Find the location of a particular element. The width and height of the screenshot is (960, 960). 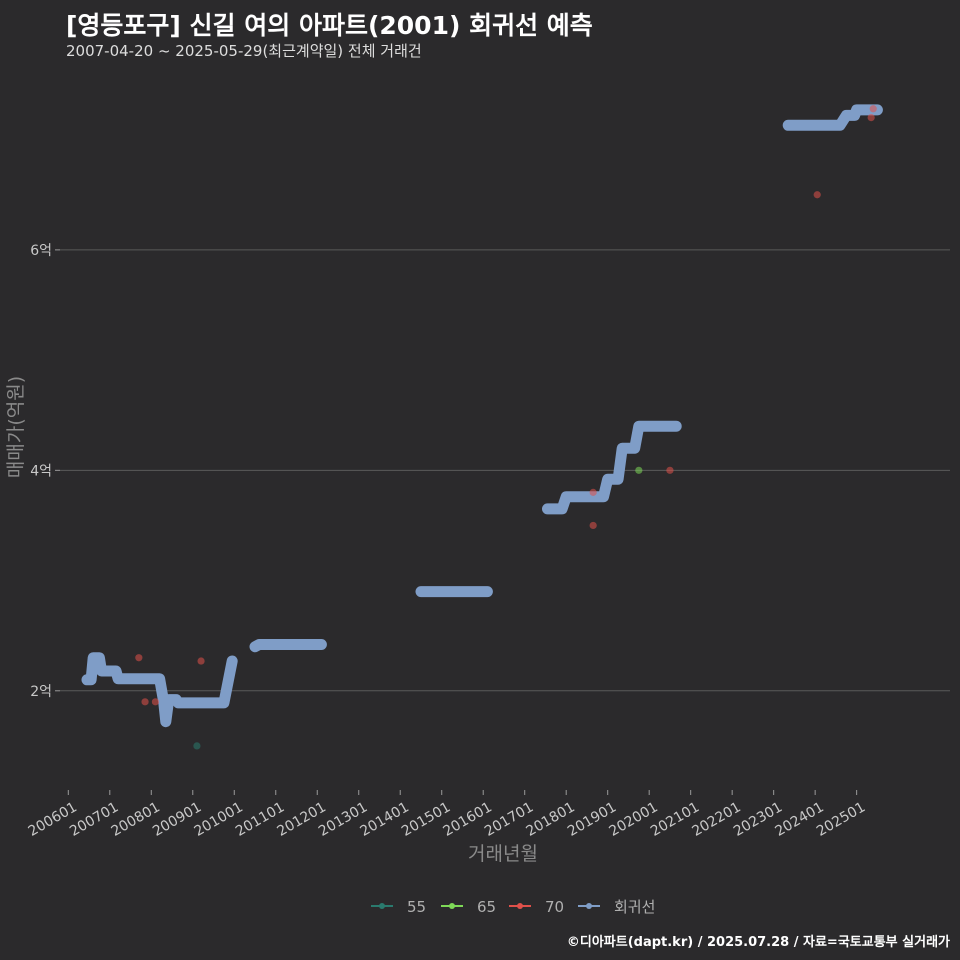

y-axis: 2억 4억 6억 is located at coordinates (45, 471).